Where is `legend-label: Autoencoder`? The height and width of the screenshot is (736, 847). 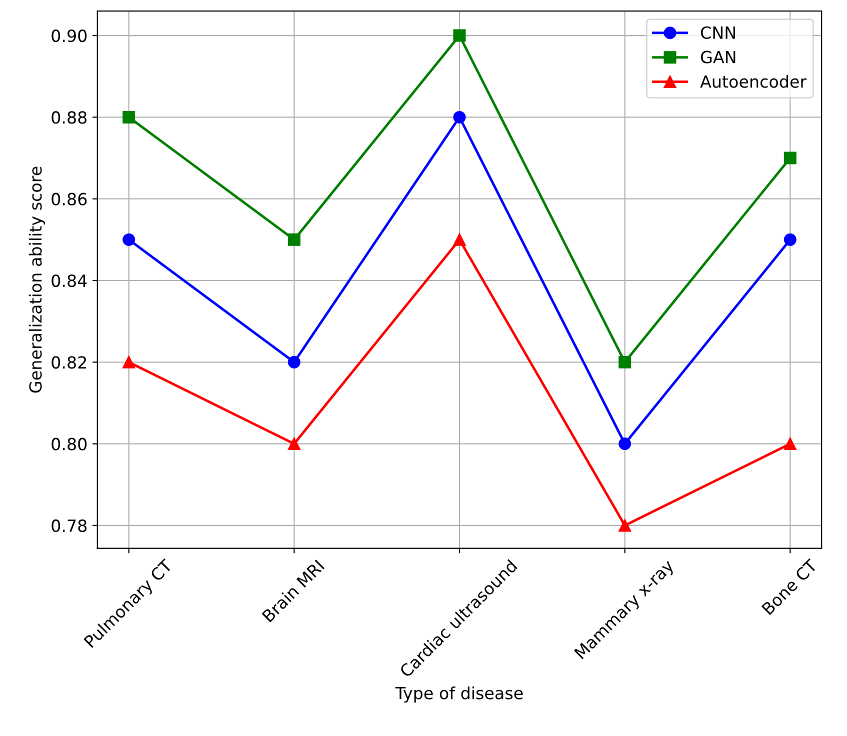
legend-label: Autoencoder is located at coordinates (753, 81).